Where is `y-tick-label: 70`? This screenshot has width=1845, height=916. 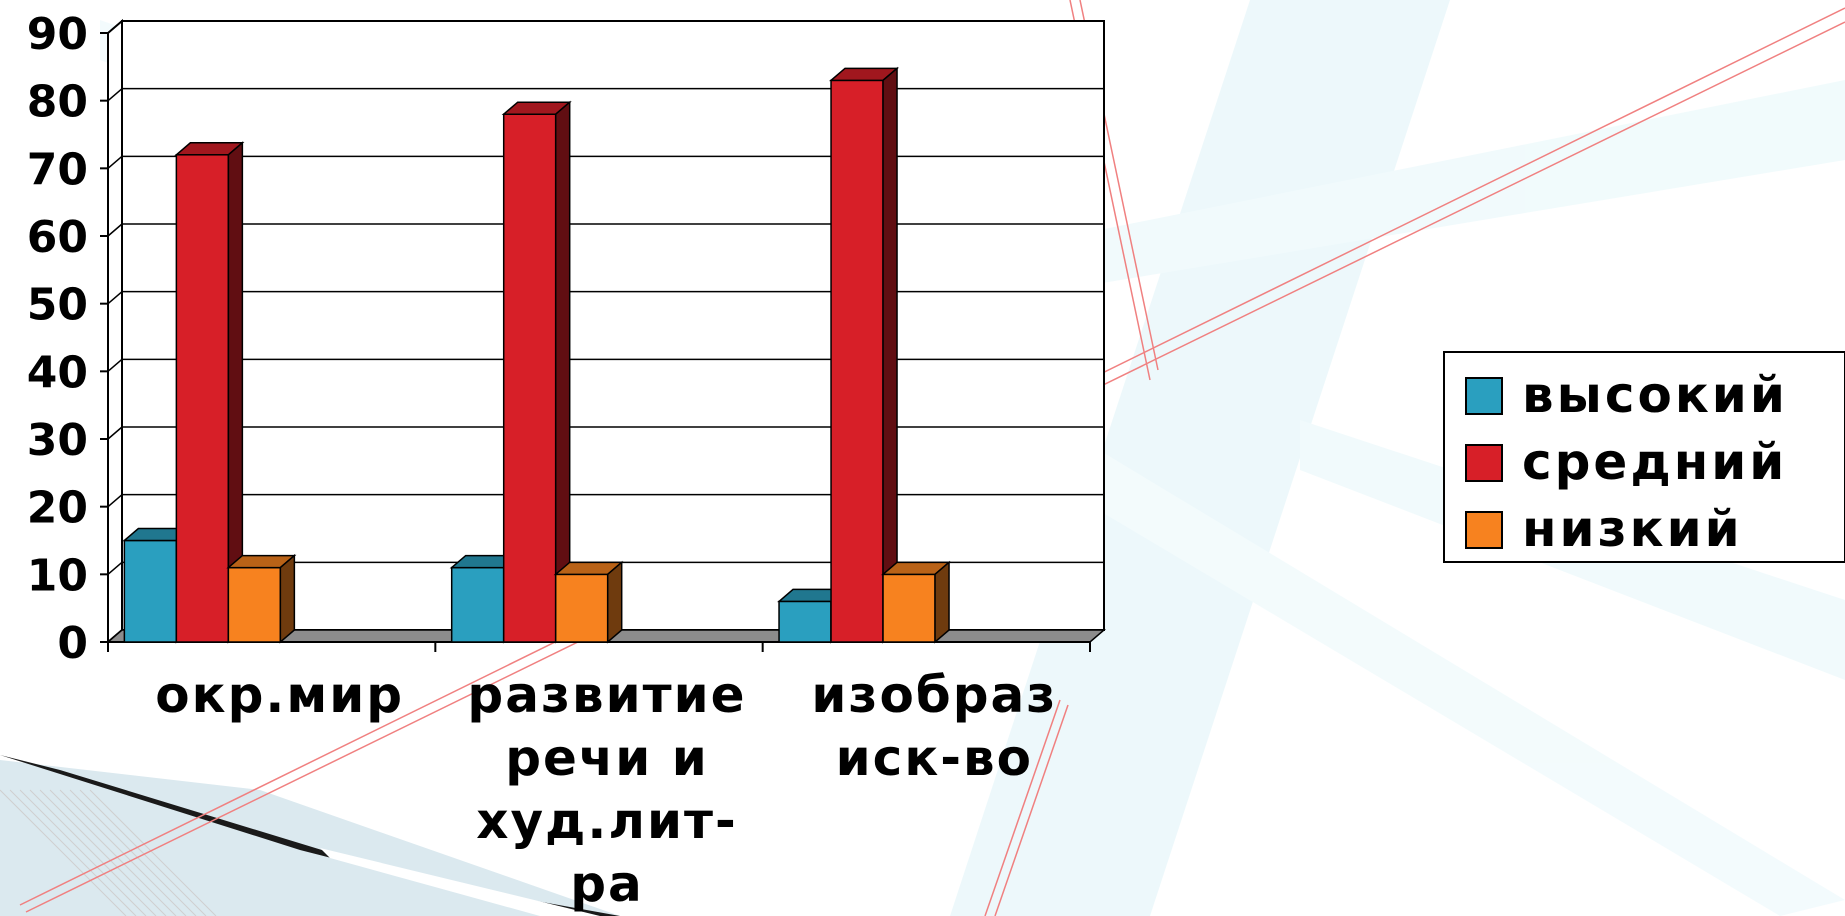 y-tick-label: 70 is located at coordinates (57, 169).